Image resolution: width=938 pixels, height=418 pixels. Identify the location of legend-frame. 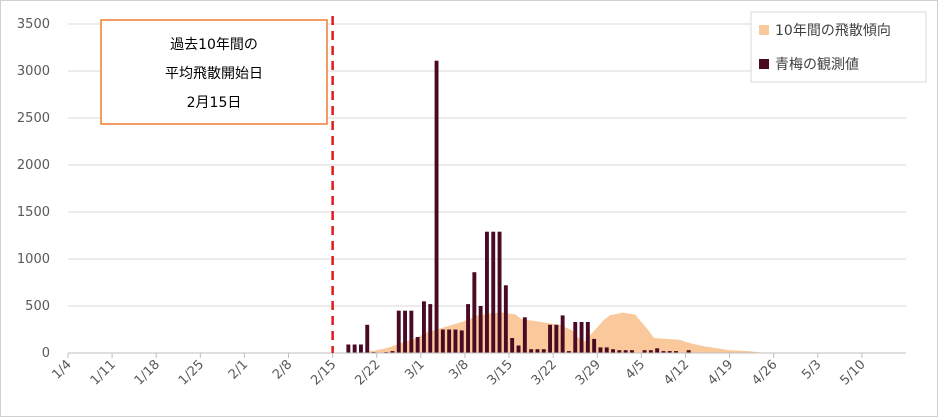
(838, 47).